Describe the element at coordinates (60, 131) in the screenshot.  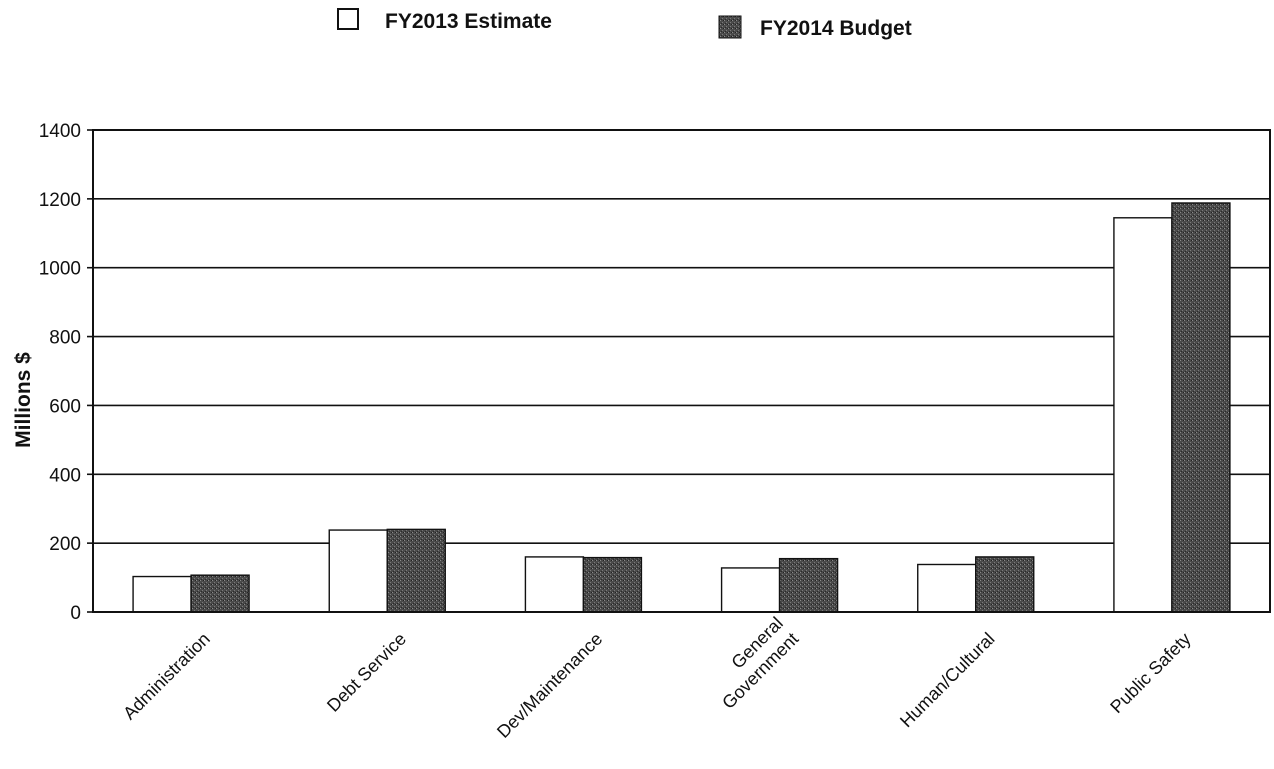
I see `y-tick-label: 1400` at that location.